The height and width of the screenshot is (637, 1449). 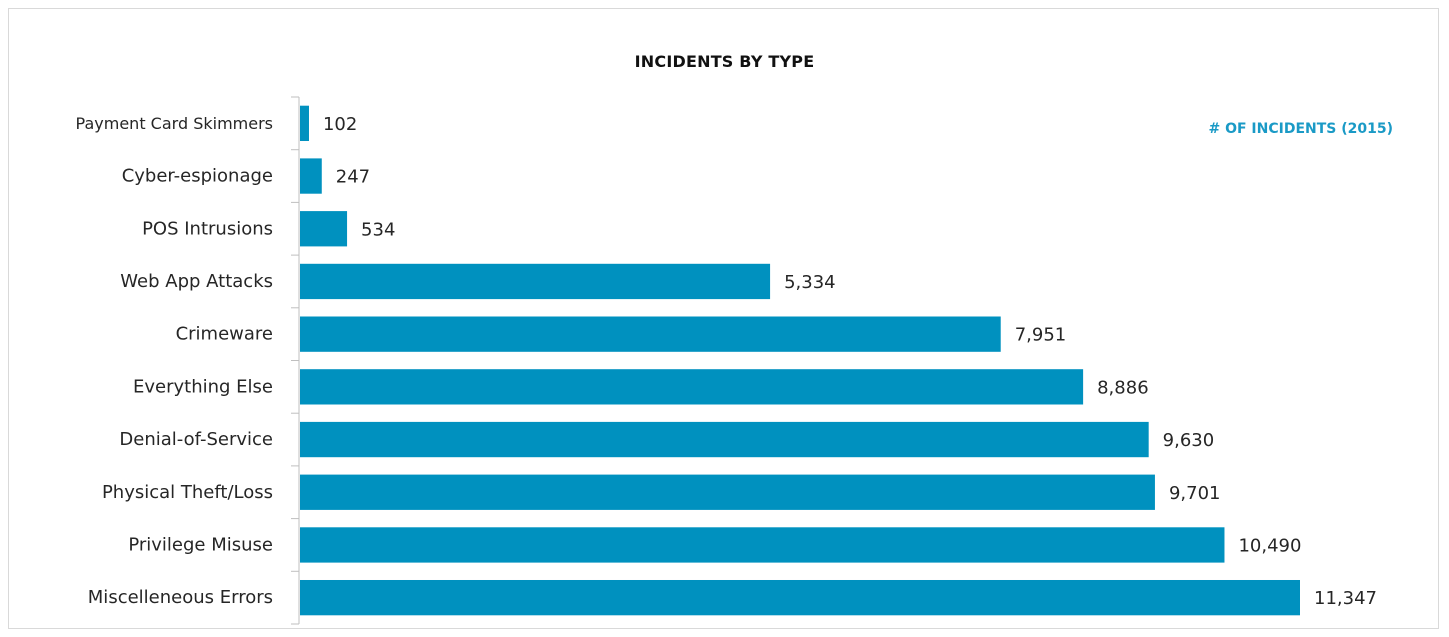 I want to click on data-label: 9,630, so click(x=1189, y=440).